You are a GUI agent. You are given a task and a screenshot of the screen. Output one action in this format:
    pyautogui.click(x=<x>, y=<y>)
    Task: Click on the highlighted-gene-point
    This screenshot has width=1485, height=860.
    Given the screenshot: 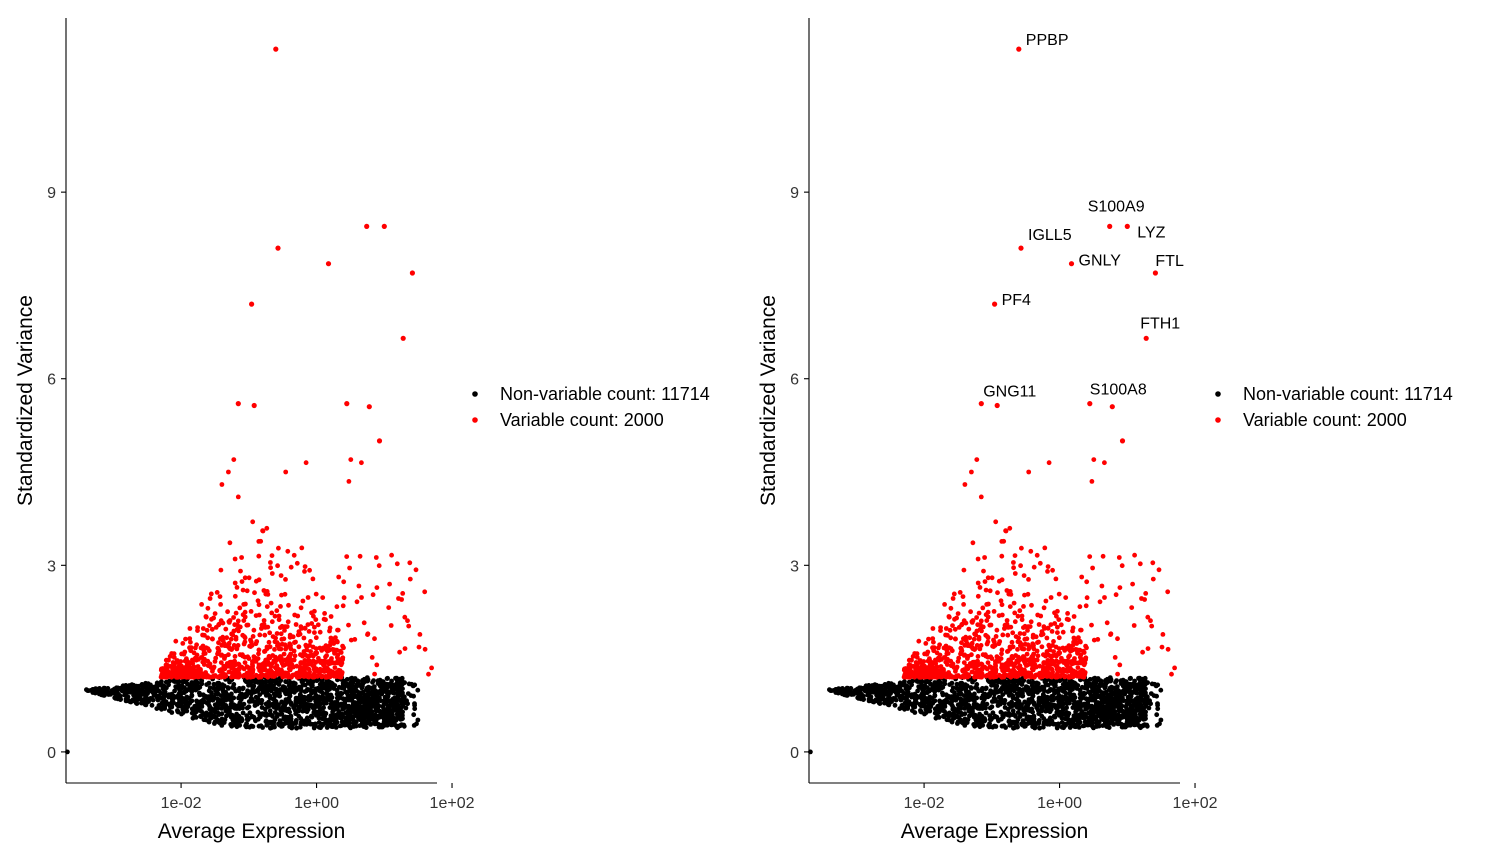 What is the action you would take?
    pyautogui.click(x=347, y=404)
    